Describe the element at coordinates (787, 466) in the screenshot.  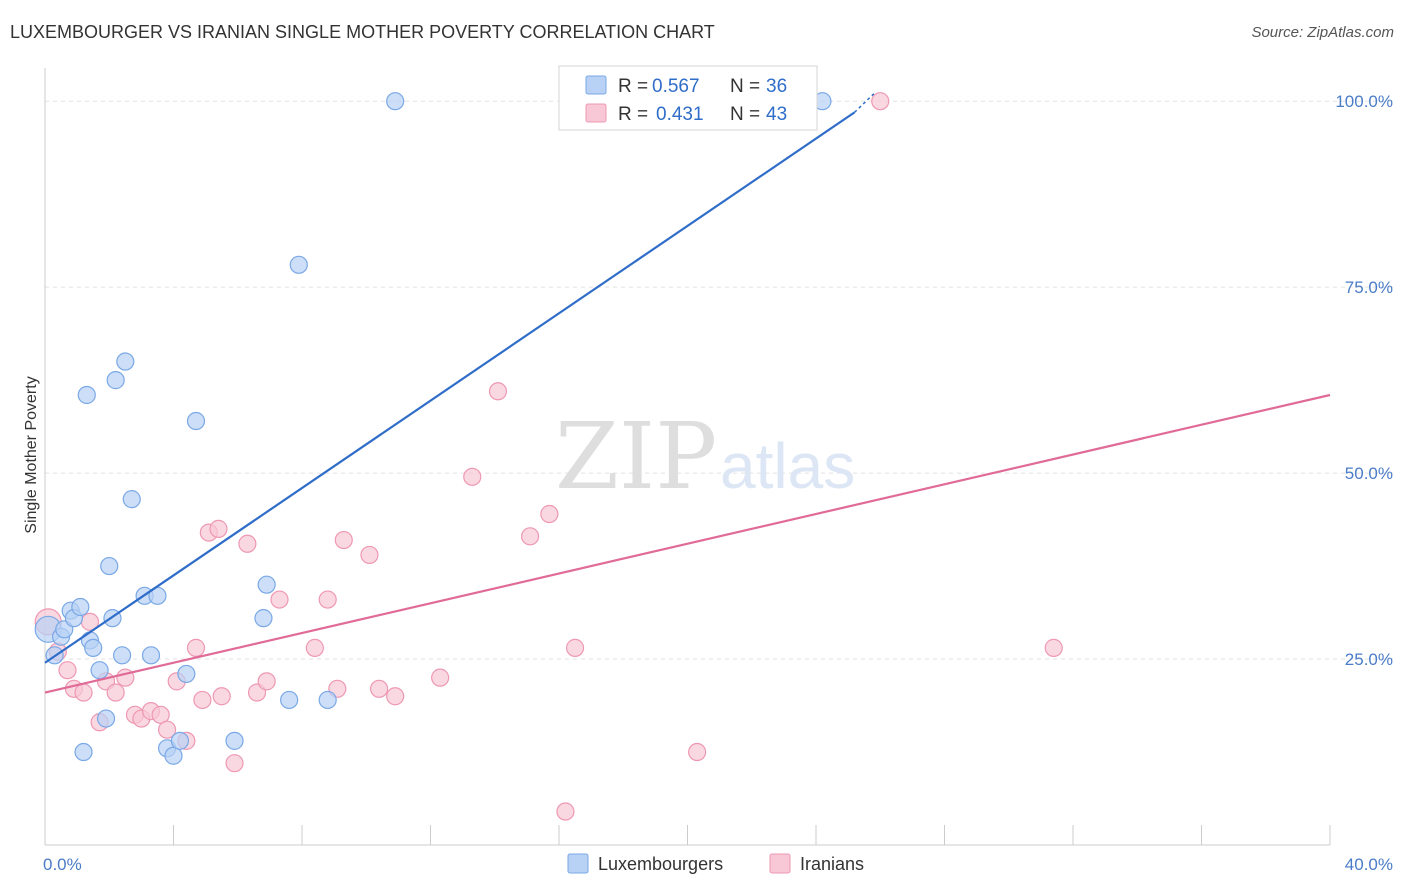
I see `watermark-atlas: atlas` at that location.